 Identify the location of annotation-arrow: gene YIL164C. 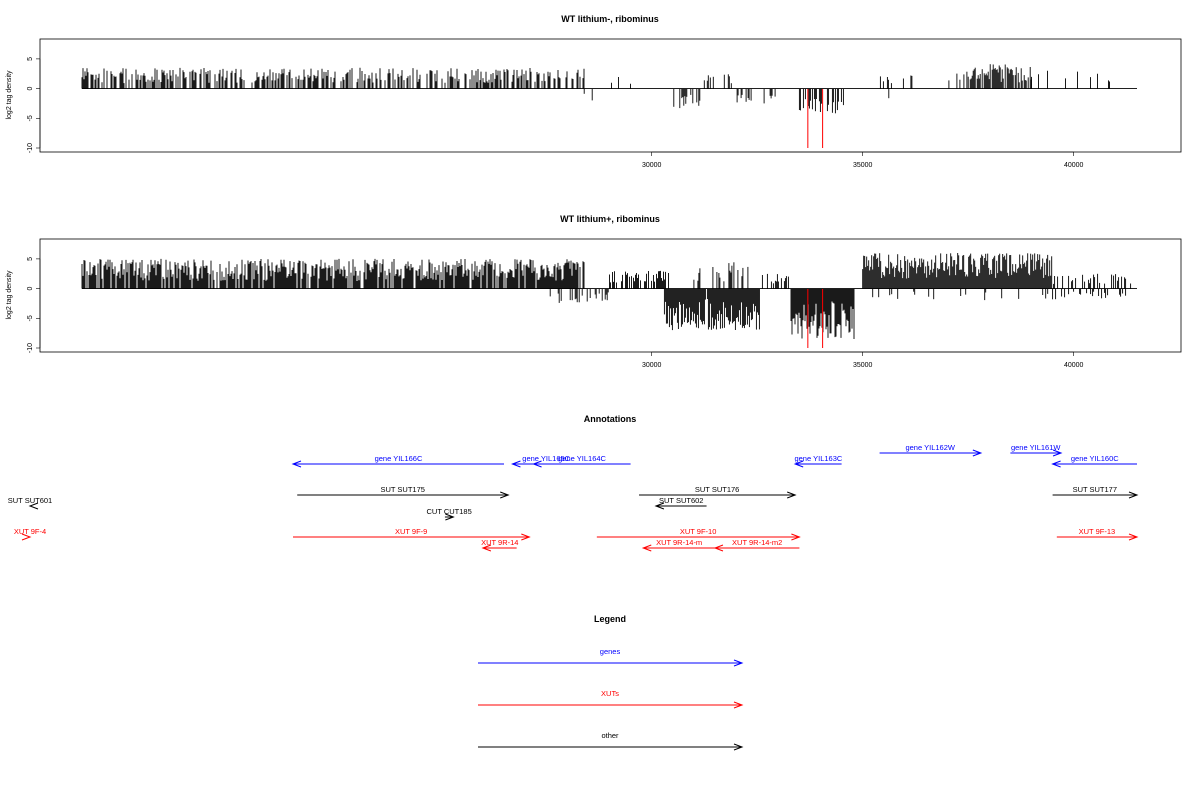
(581, 461).